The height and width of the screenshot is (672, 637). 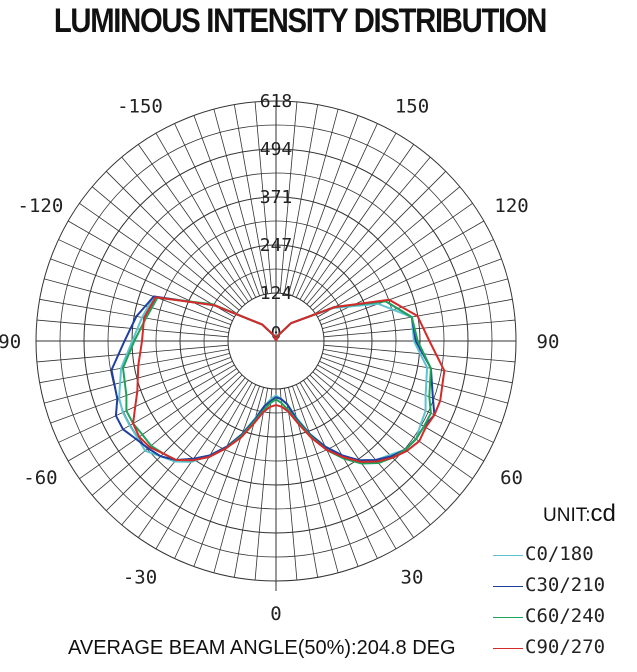 What do you see at coordinates (140, 106) in the screenshot?
I see `angle-label: -150` at bounding box center [140, 106].